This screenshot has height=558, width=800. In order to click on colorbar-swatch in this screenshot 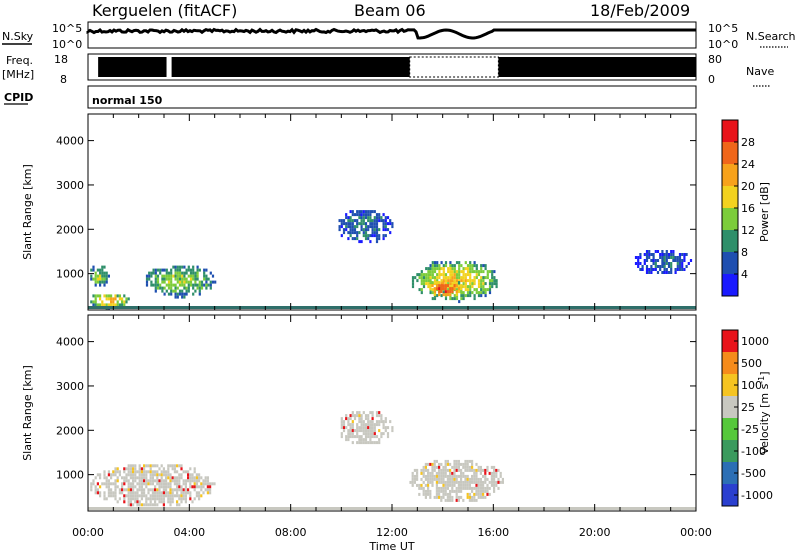, I will do `click(730, 341)`.